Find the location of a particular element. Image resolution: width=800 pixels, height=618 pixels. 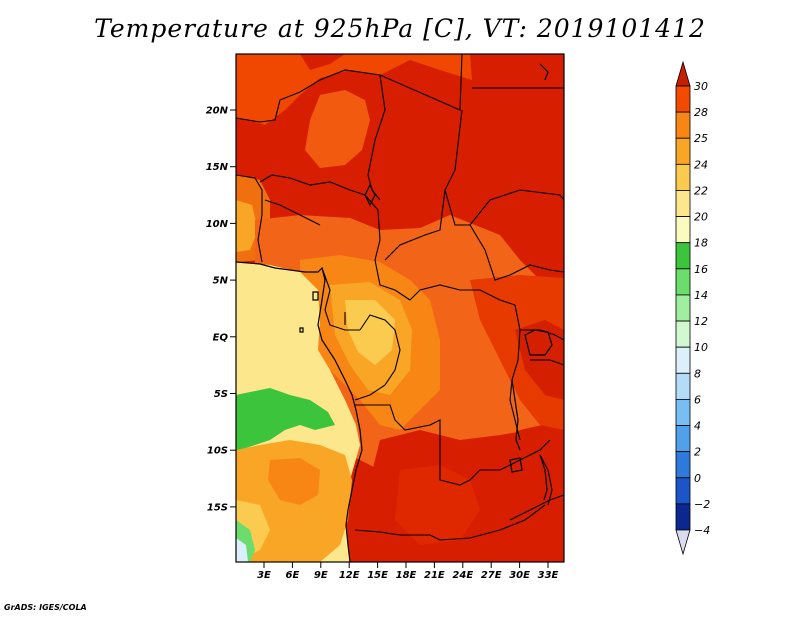

colorbar-over-arrow is located at coordinates (683, 73).